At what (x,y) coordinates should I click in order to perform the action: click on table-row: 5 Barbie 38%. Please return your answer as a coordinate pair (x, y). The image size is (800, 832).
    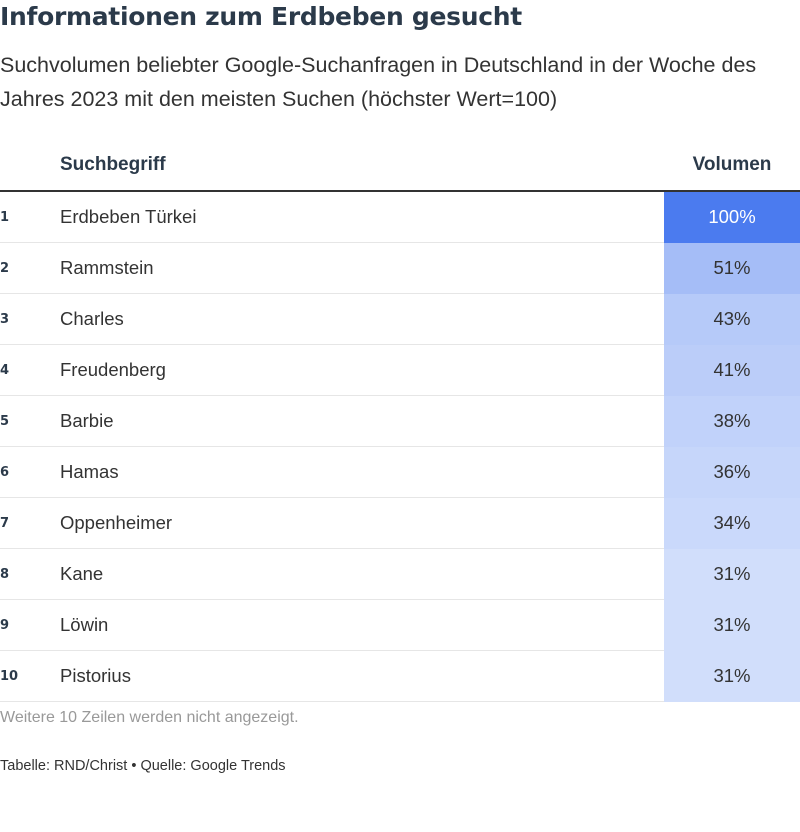
    Looking at the image, I should click on (400, 421).